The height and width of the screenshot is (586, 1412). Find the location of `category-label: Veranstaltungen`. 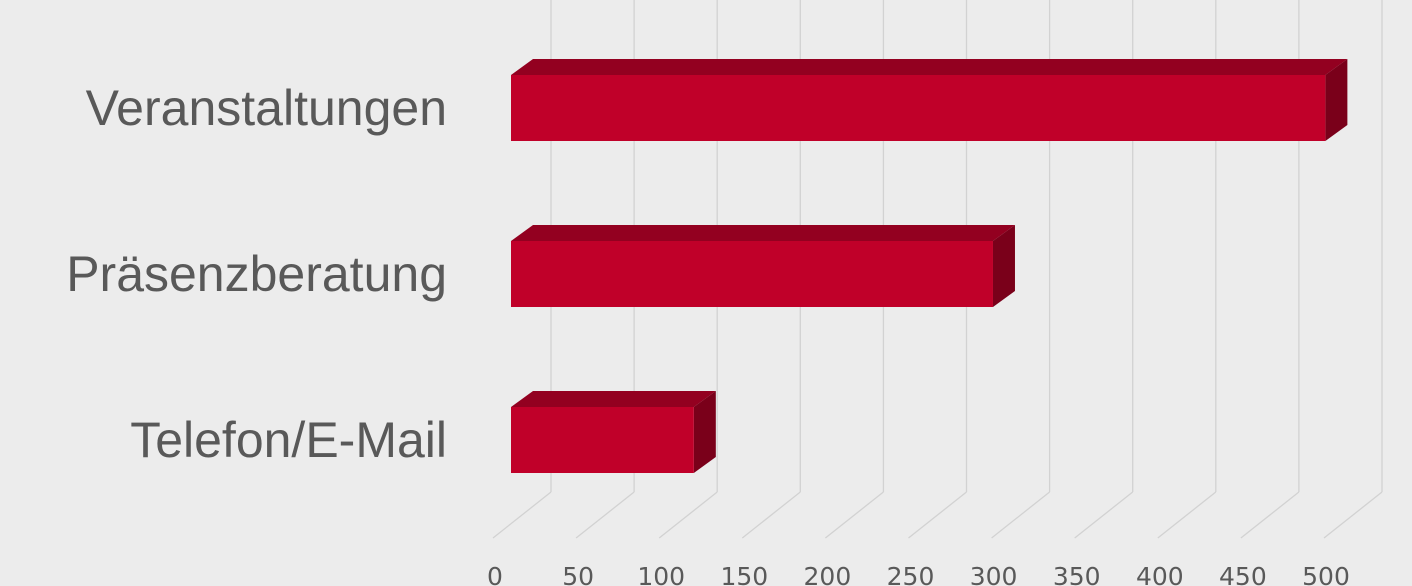

category-label: Veranstaltungen is located at coordinates (266, 108).